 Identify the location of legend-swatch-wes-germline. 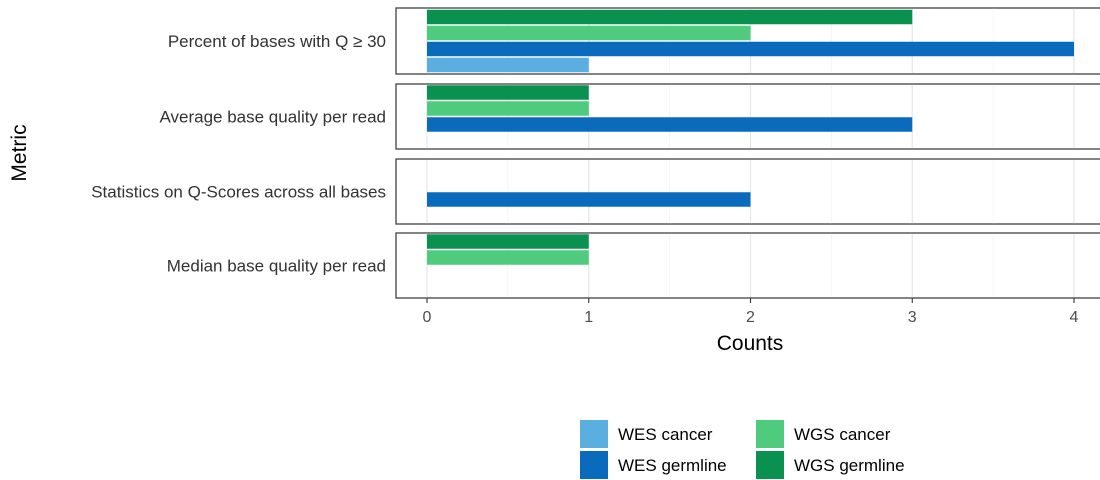
(594, 465).